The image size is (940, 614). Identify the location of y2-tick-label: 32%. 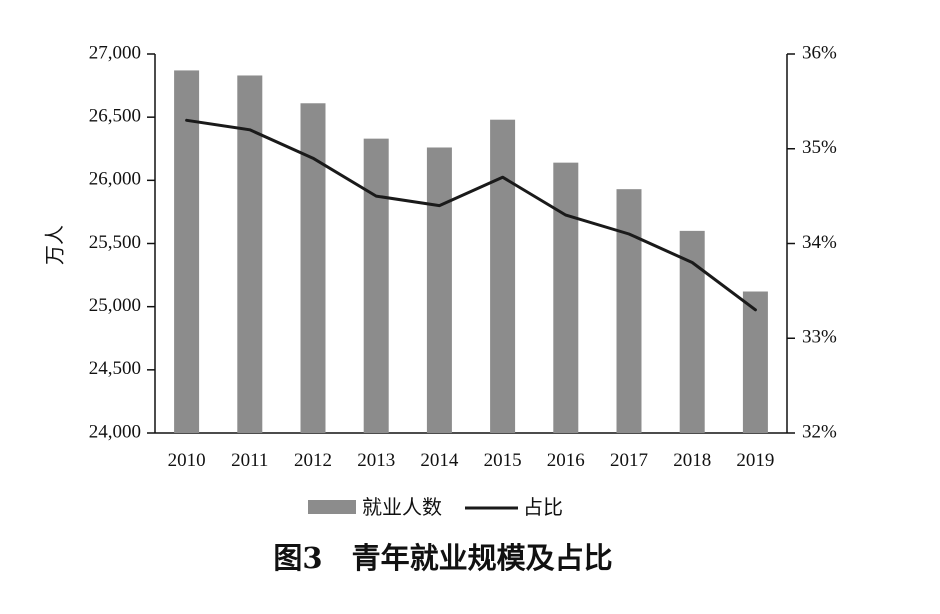
(819, 431).